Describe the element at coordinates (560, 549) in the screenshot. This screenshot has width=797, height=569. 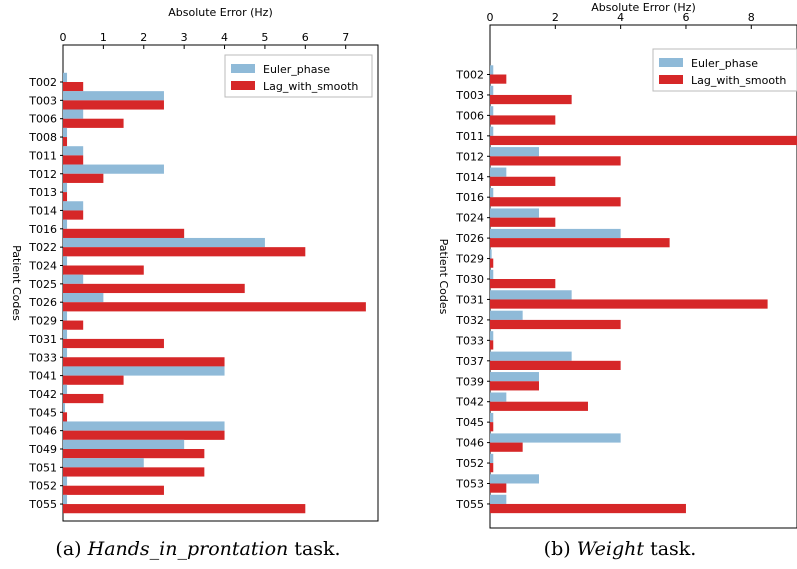
I see `caption-prefix: (b)` at that location.